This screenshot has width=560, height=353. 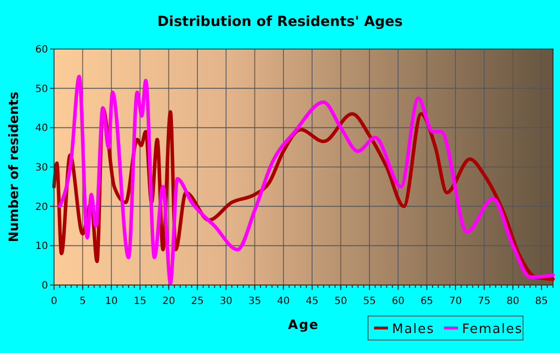 I want to click on x-tick-label: 20, so click(x=169, y=301).